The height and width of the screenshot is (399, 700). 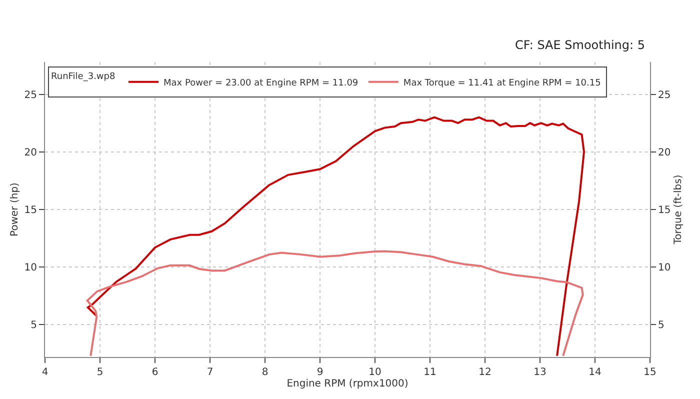 What do you see at coordinates (540, 372) in the screenshot?
I see `x-tick-label: 13` at bounding box center [540, 372].